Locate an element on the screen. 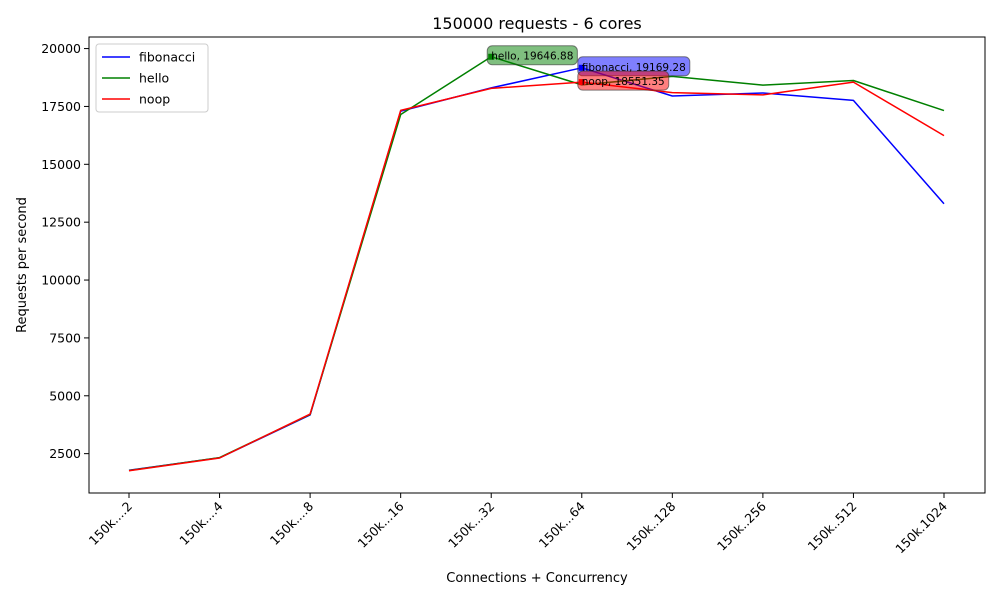 The height and width of the screenshot is (600, 1000). y-tick-label: 20000 is located at coordinates (61, 48).